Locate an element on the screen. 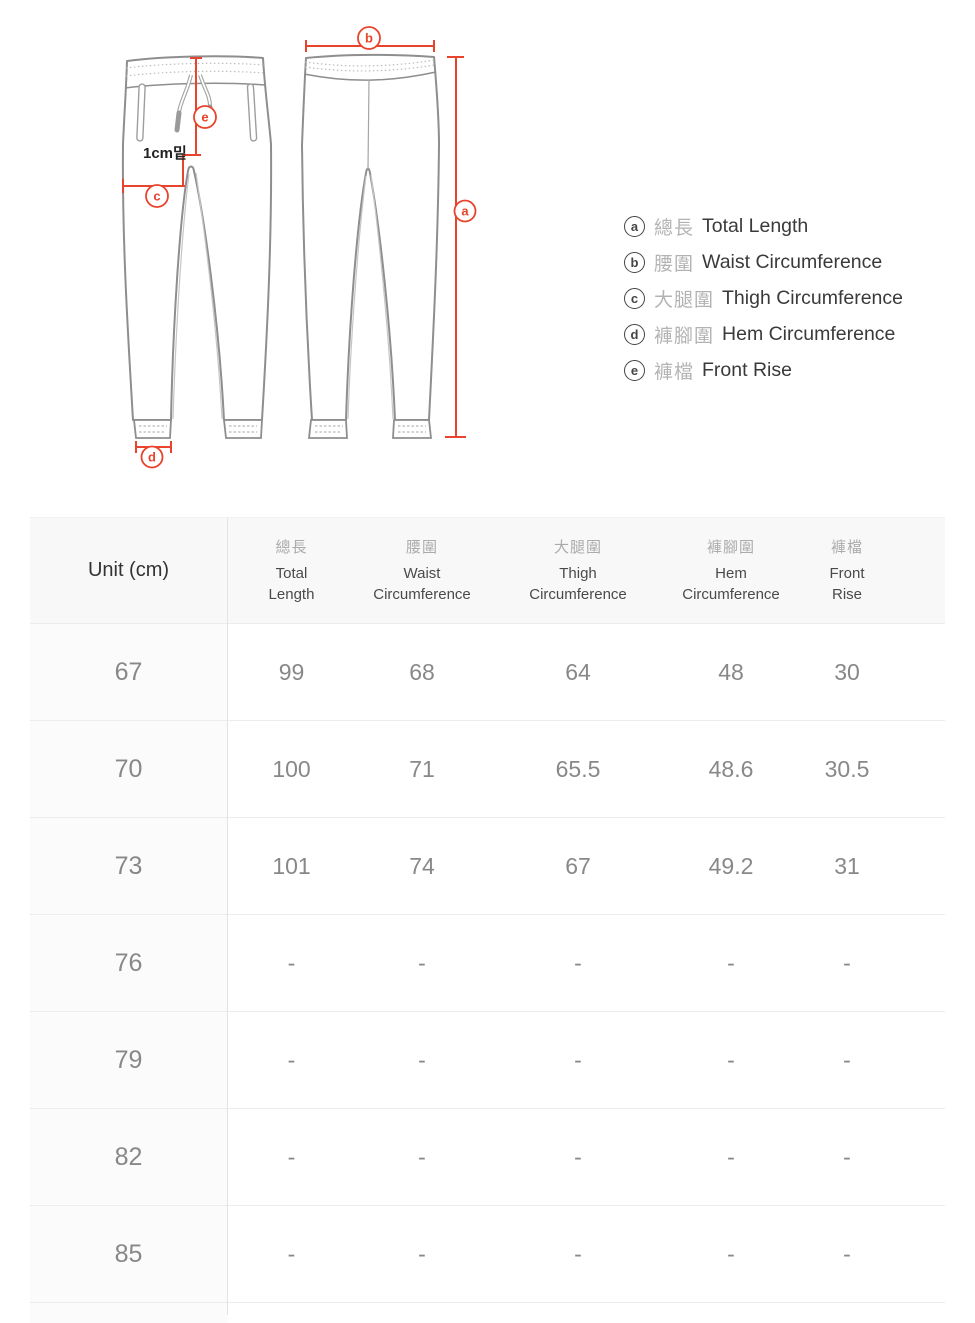  unit-header-cell: Unit (cm) is located at coordinates (128, 570).